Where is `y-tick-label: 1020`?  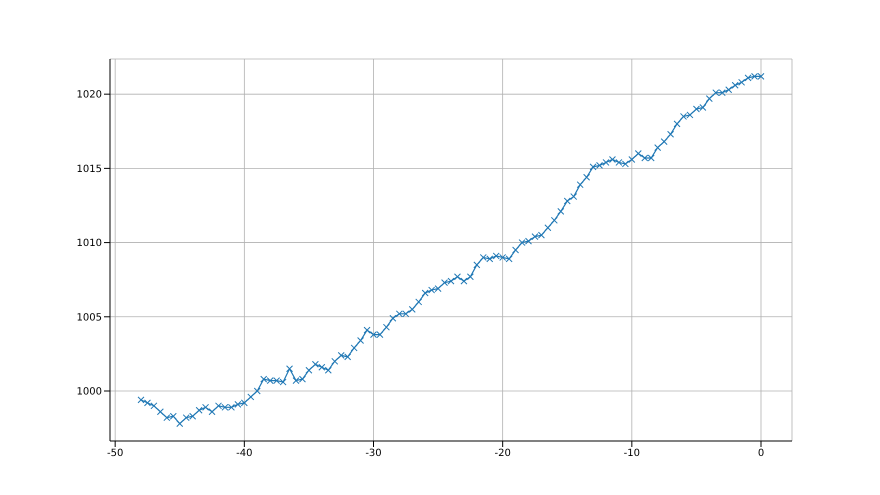
y-tick-label: 1020 is located at coordinates (89, 95).